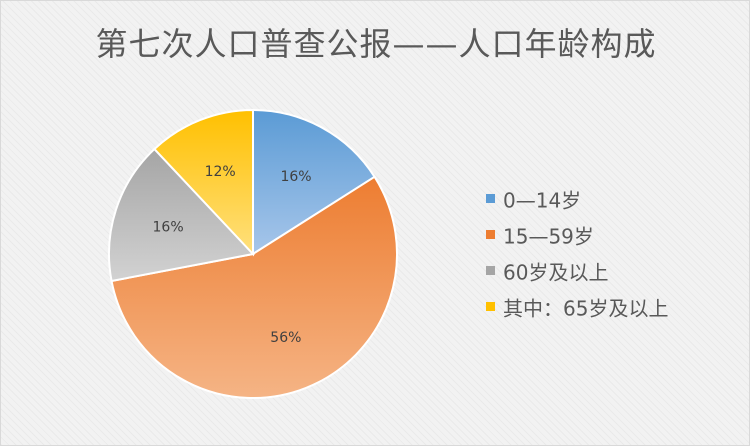 The image size is (750, 447). I want to click on legend-label: 15—59岁, so click(548, 236).